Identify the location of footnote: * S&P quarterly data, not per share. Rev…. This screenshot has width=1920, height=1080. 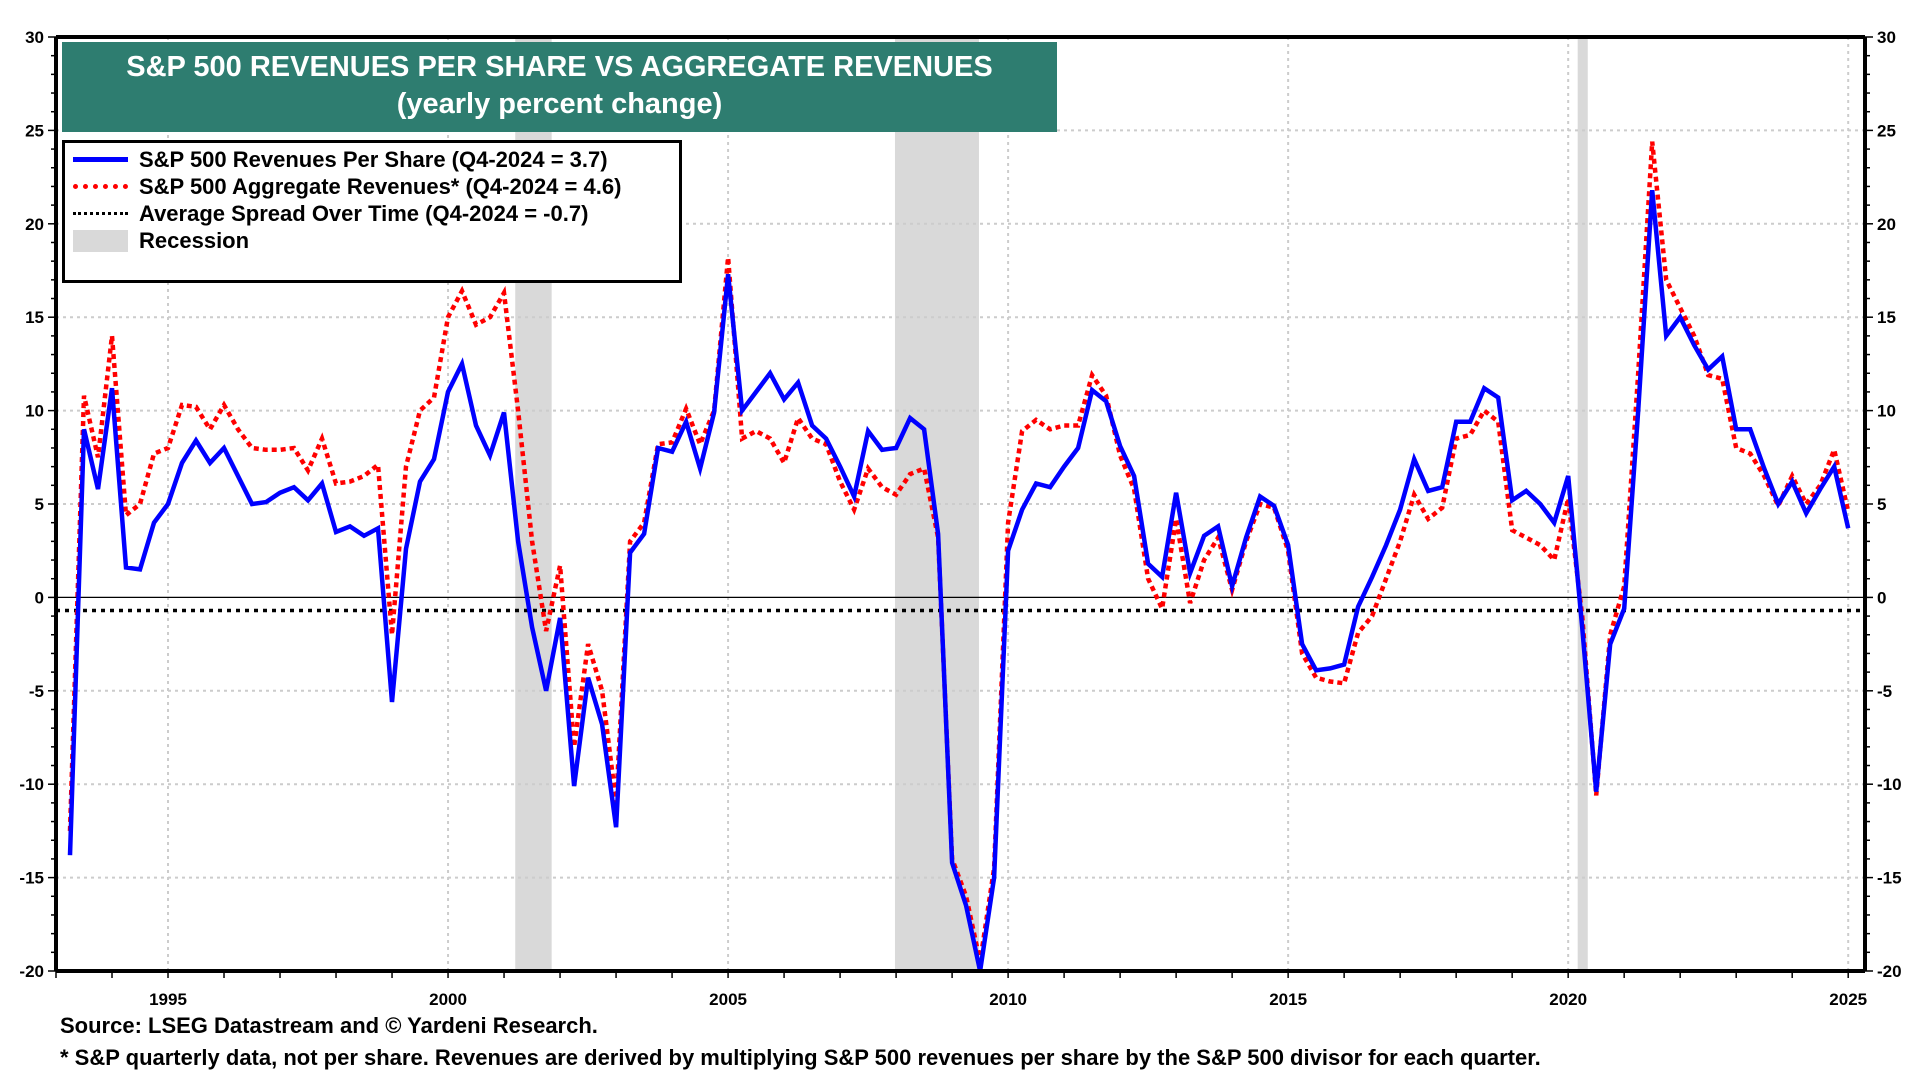
(800, 1057).